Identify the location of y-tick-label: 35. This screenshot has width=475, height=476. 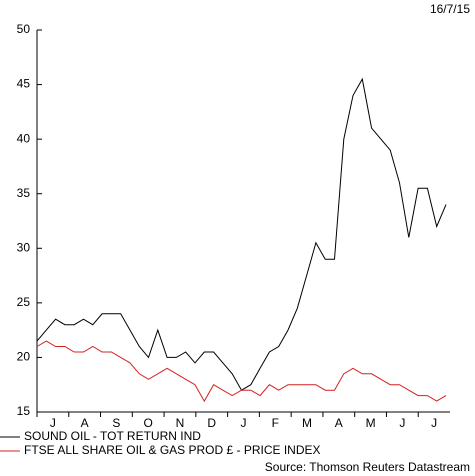
(24, 193).